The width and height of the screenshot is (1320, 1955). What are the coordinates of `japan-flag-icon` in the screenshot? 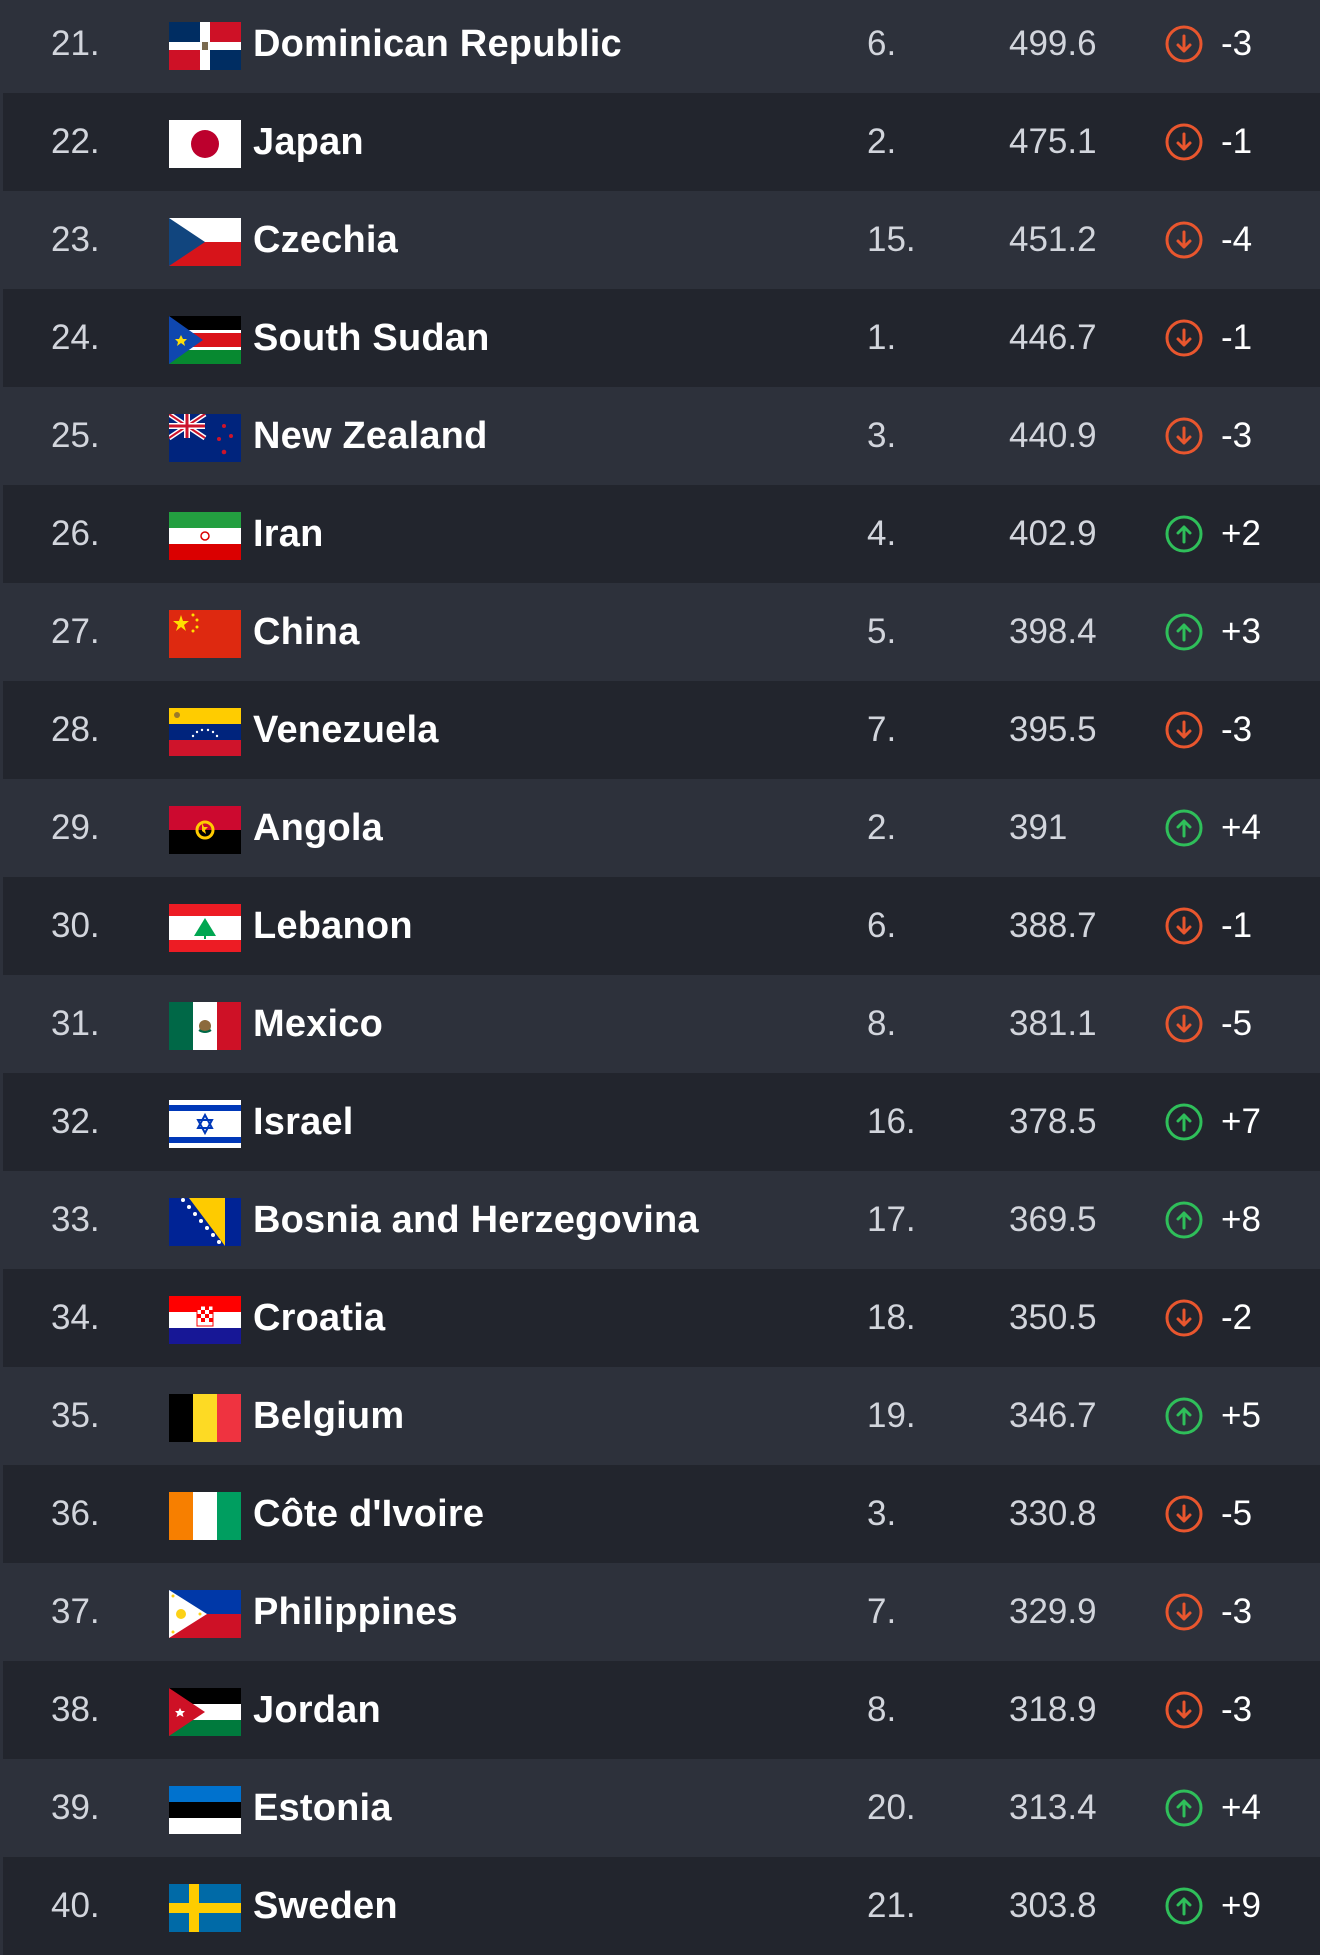 It's located at (205, 144).